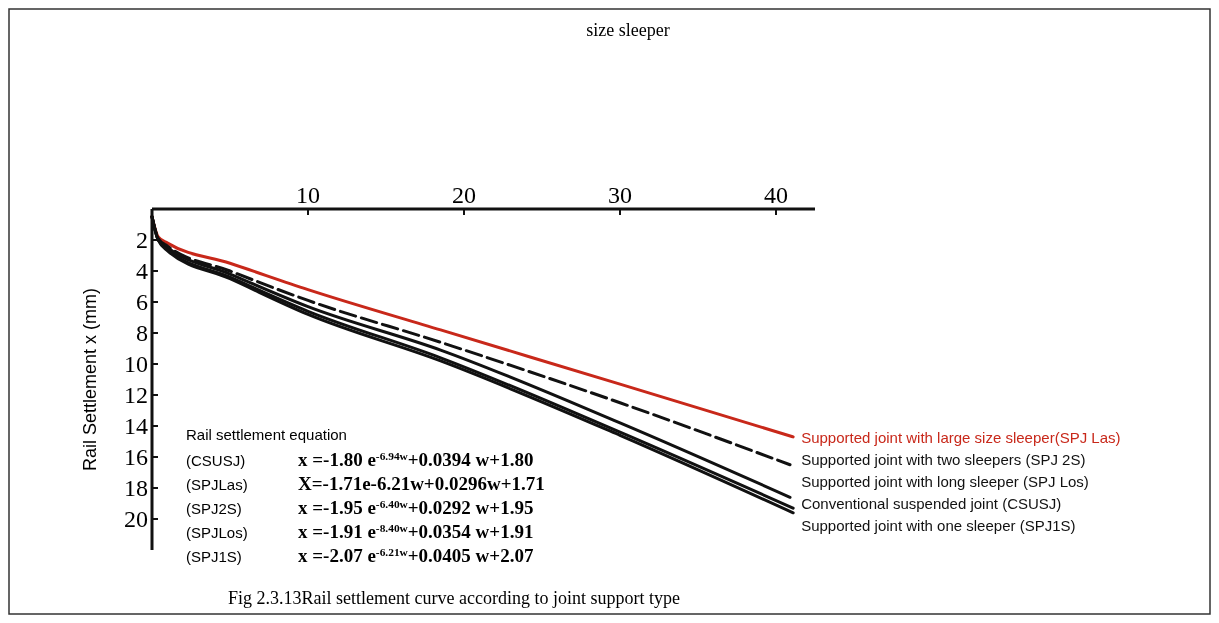  Describe the element at coordinates (214, 508) in the screenshot. I see `annotation: (SPJ2S)` at that location.